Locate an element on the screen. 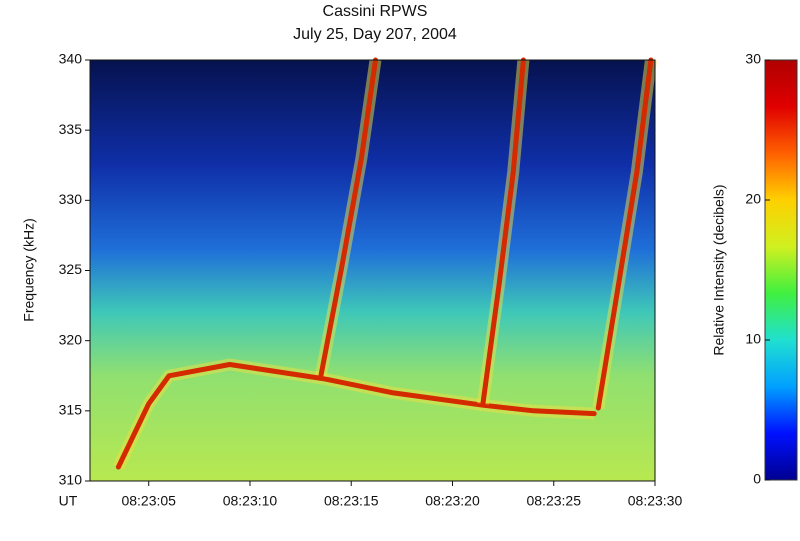  y-axis-label: Frequency (kHz) is located at coordinates (29, 269).